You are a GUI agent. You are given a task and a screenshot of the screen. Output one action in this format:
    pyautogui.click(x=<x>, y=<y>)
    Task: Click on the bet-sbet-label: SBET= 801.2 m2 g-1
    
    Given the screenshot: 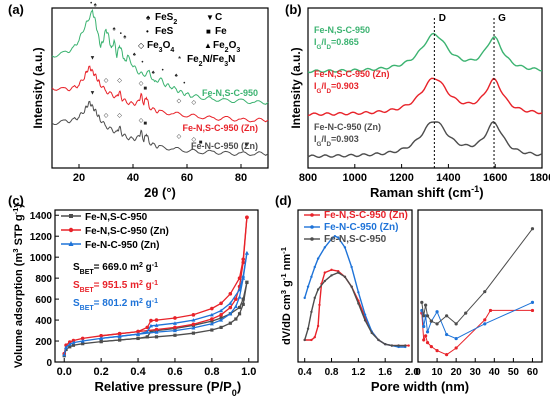 What is the action you would take?
    pyautogui.click(x=115, y=305)
    